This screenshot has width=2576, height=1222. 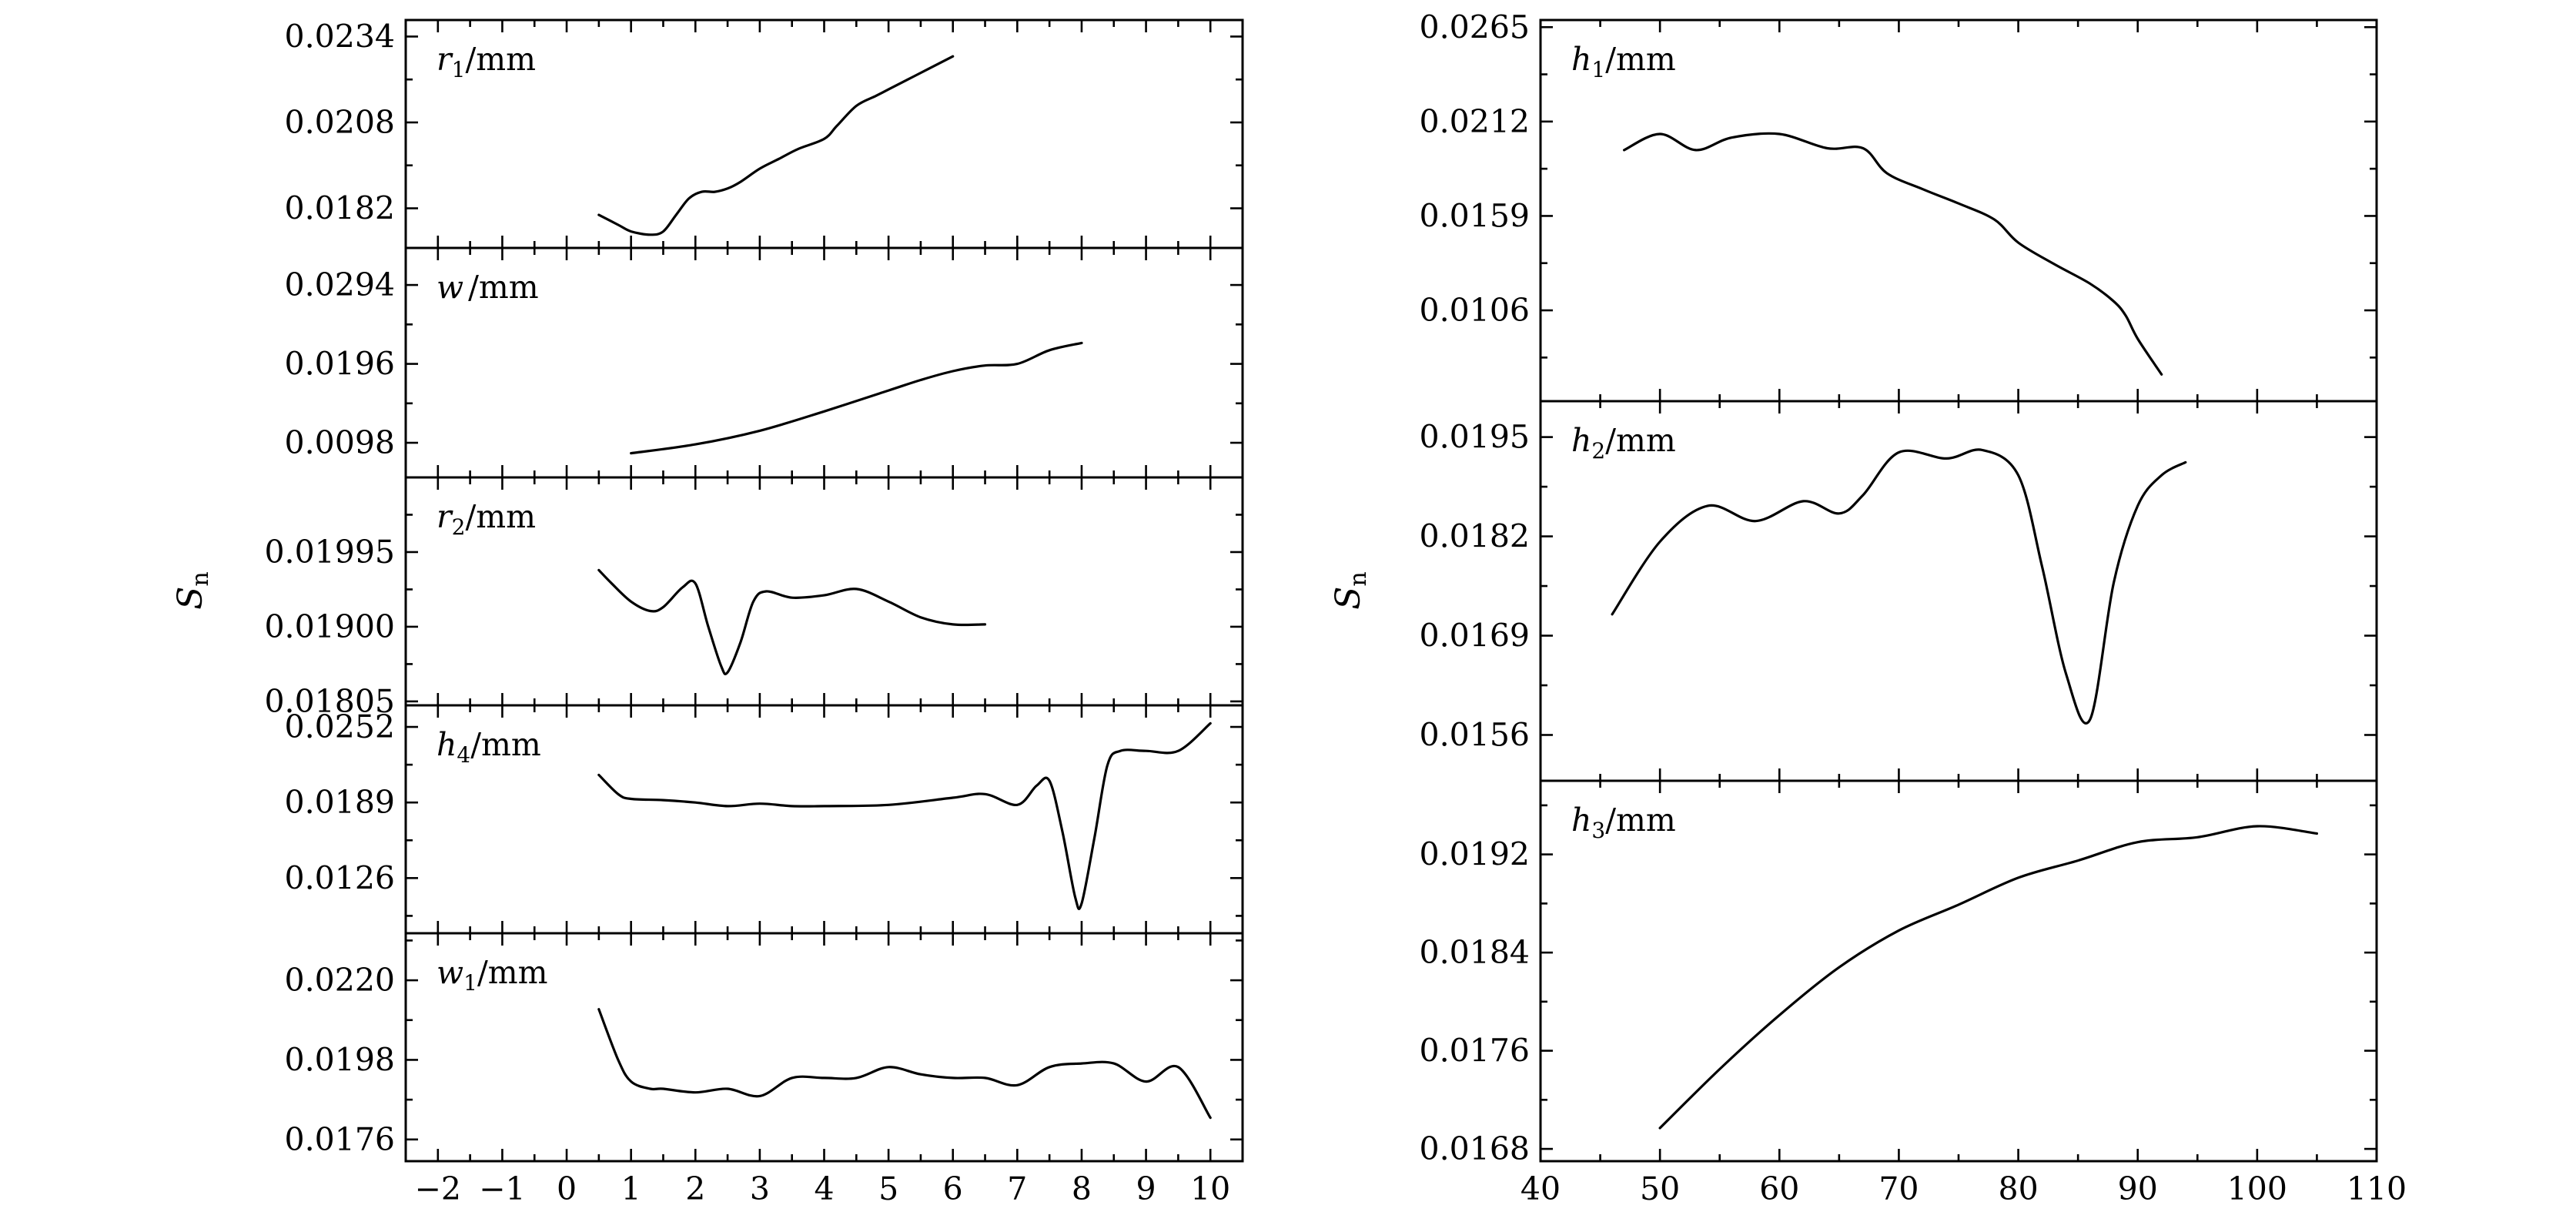 I want to click on x-tick-label: 80, so click(x=2018, y=1188).